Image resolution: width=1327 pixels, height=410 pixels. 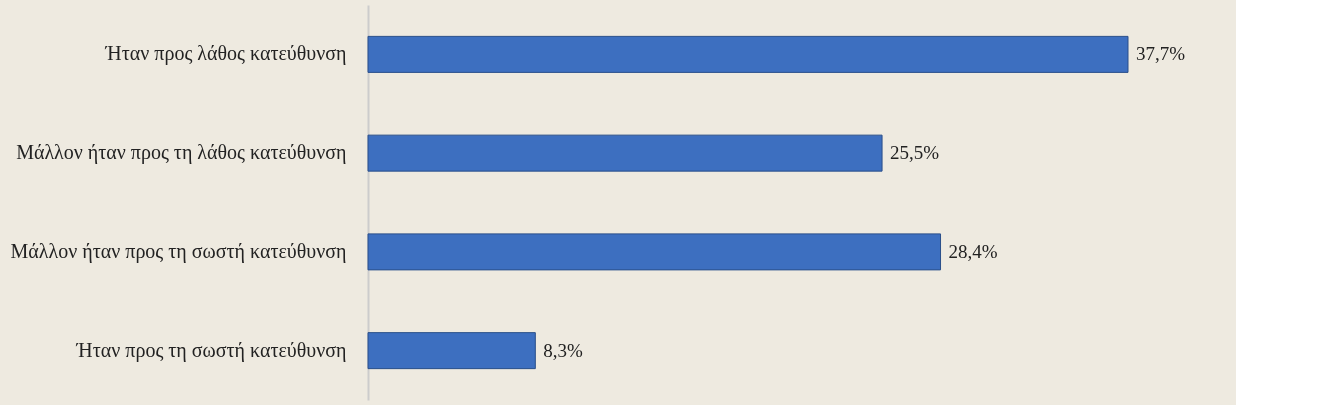 What do you see at coordinates (915, 153) in the screenshot?
I see `data-label: 25,5%` at bounding box center [915, 153].